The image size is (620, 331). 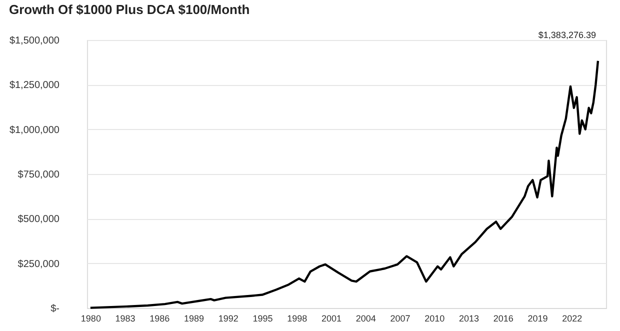 I want to click on x-tick-label: 1989, so click(x=194, y=319).